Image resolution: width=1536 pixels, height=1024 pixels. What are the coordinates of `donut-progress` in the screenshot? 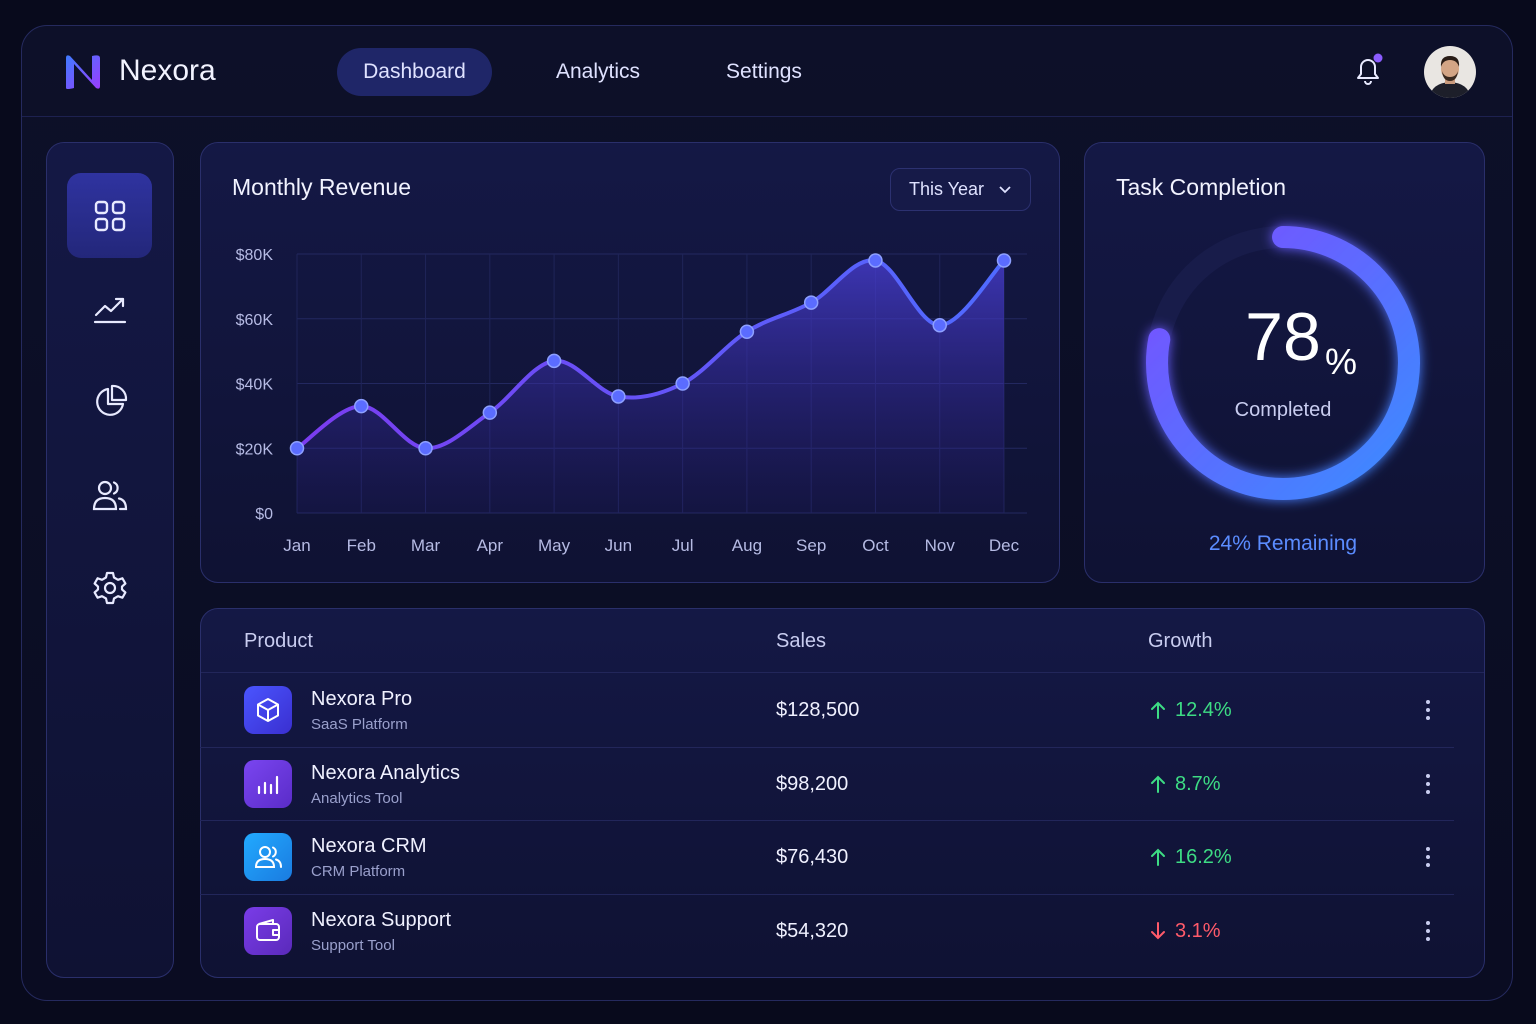 It's located at (1283, 363).